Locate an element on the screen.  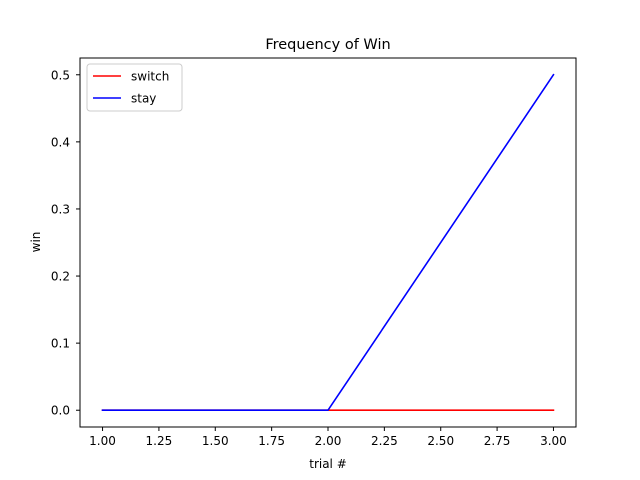
x-tick-label: 1.75 is located at coordinates (271, 441).